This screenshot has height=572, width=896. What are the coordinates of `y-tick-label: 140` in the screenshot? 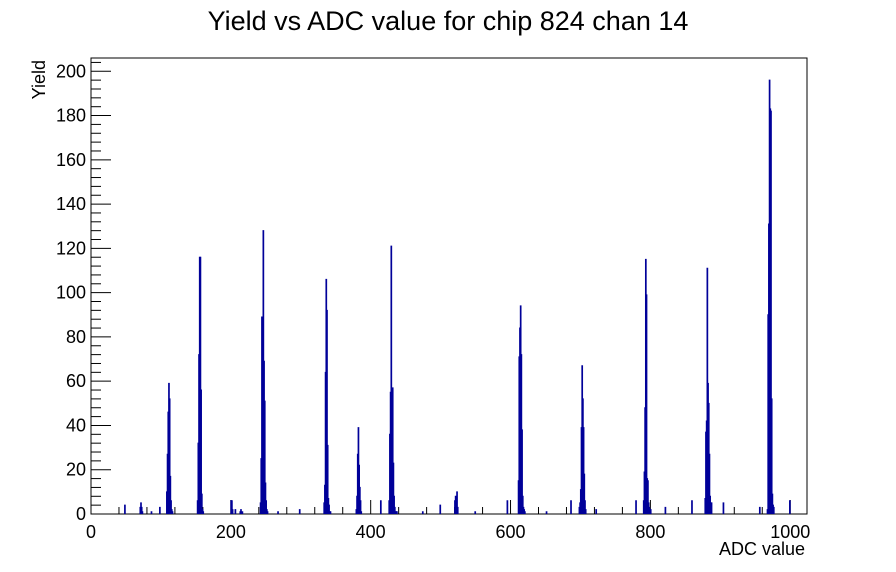 It's located at (71, 204).